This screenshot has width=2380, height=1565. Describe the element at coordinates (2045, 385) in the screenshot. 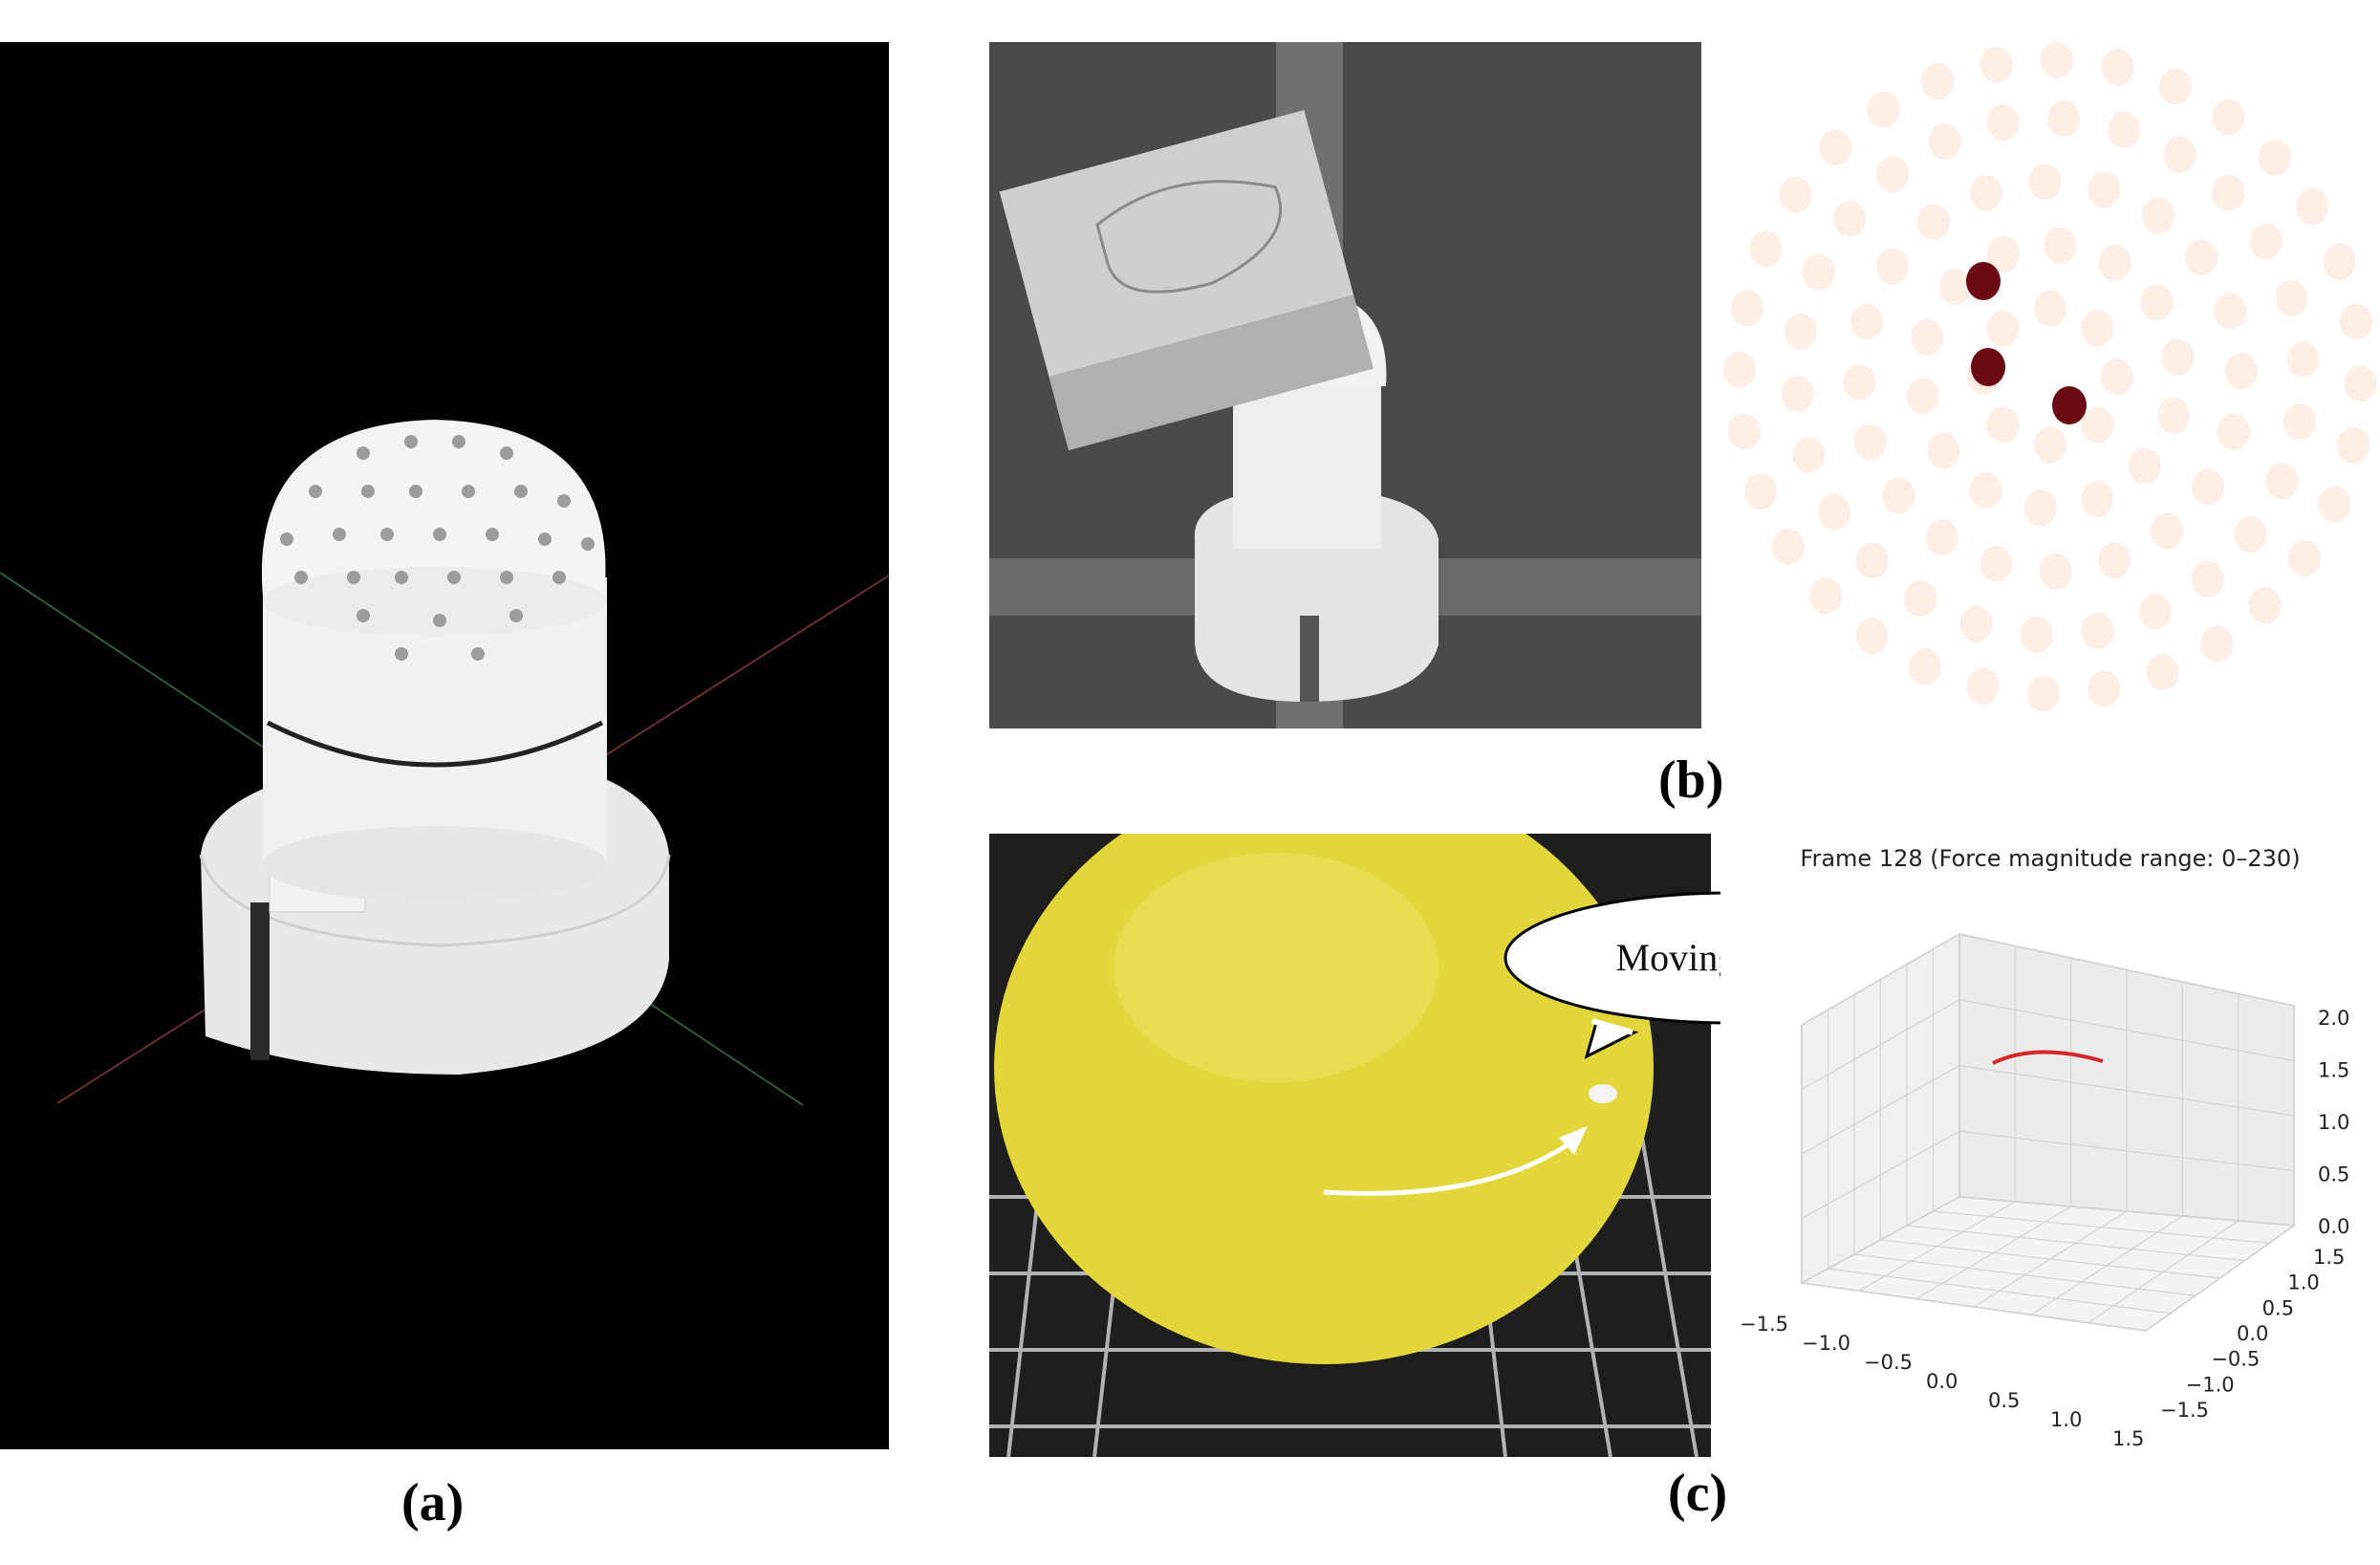

I see `marker-displacement-map` at that location.